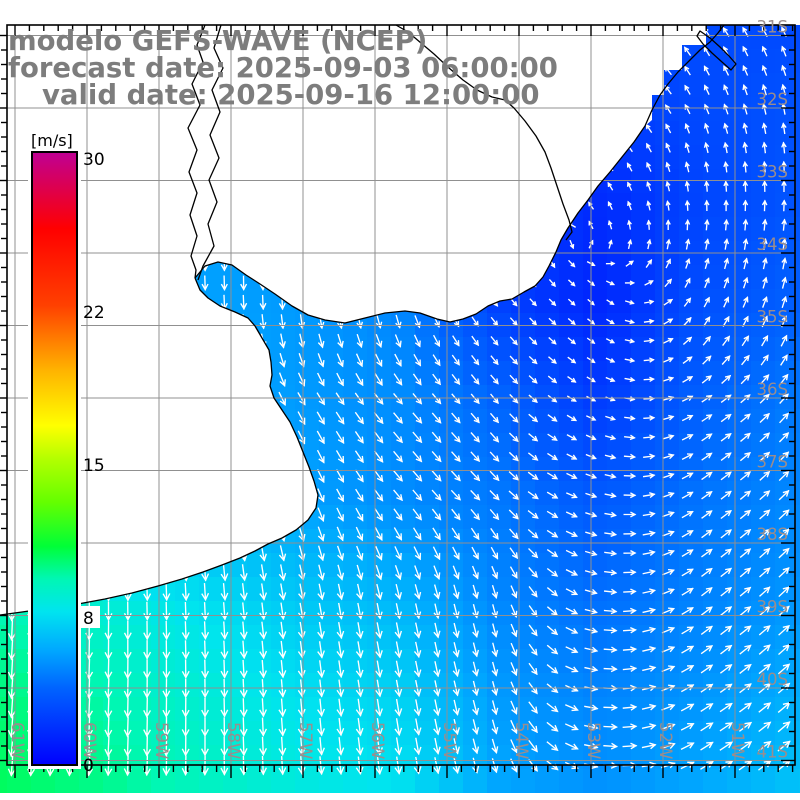  What do you see at coordinates (772, 317) in the screenshot?
I see `lat-label: 35S` at bounding box center [772, 317].